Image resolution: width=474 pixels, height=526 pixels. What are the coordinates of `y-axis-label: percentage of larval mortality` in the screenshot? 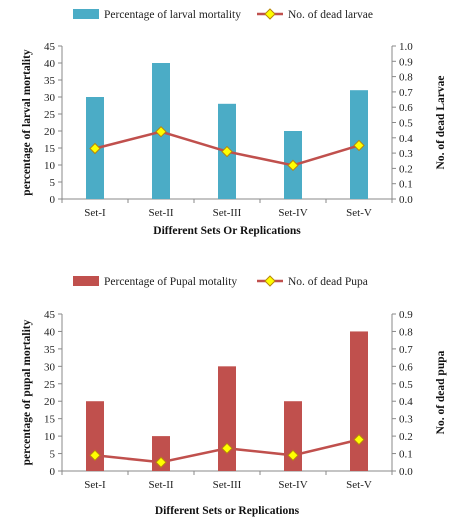 It's located at (27, 122).